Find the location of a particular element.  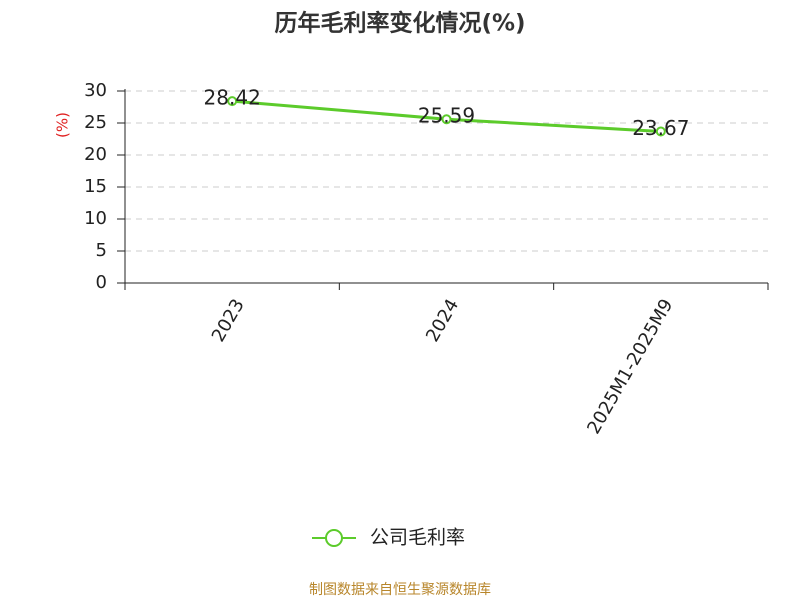

chart-title: 历年毛利率变化情况(%) is located at coordinates (399, 23).